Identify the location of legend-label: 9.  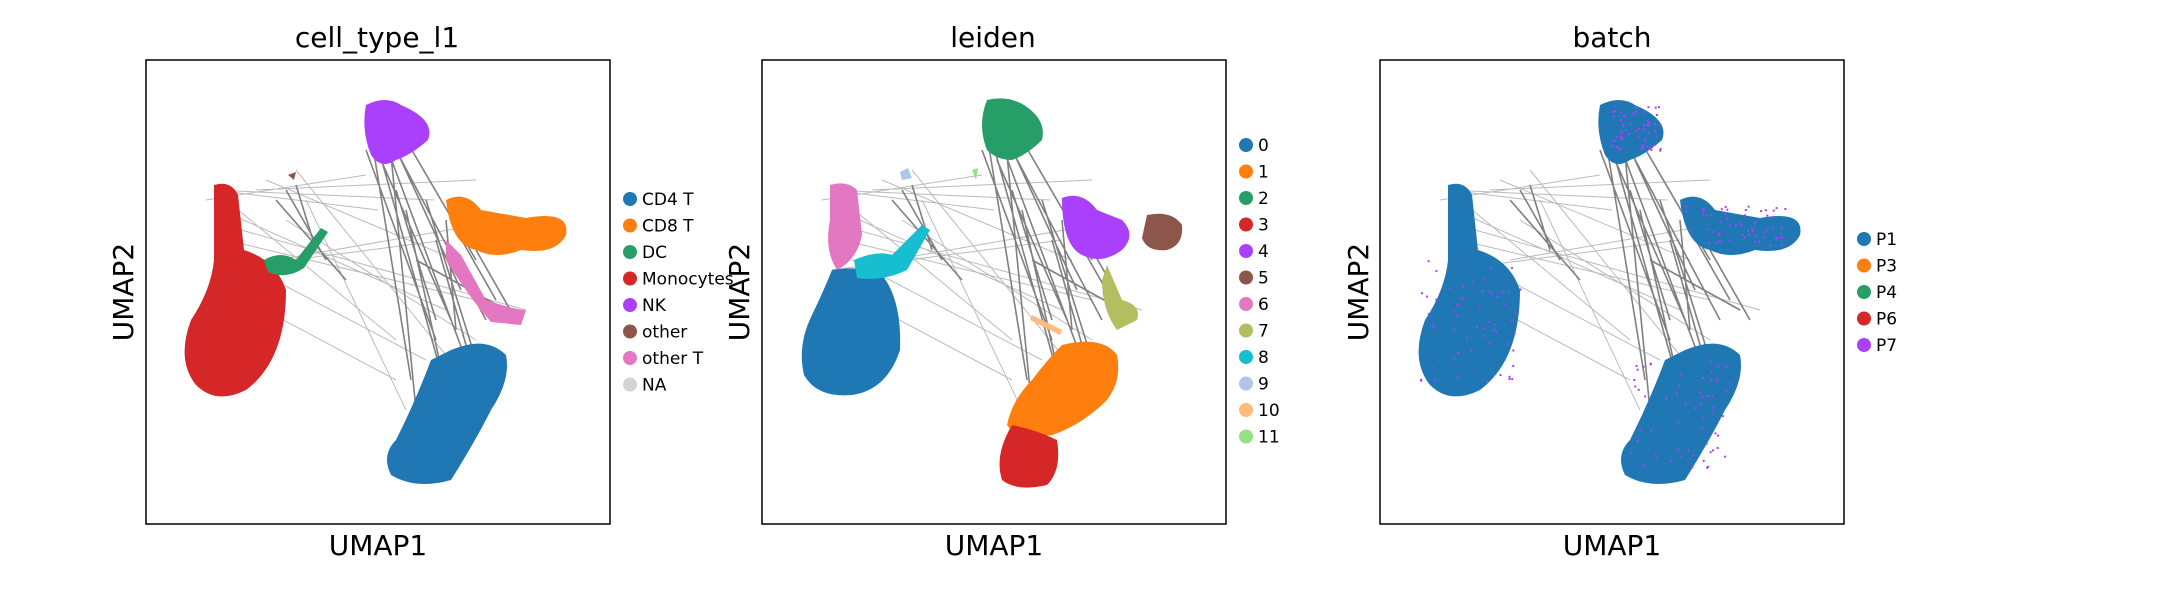
(1263, 385).